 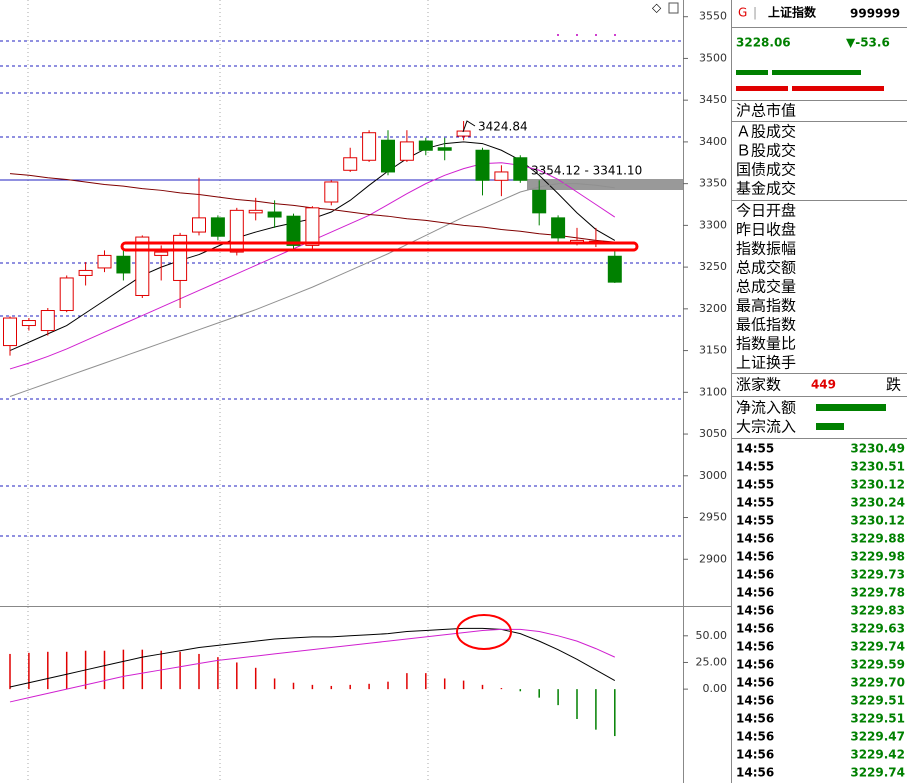 I want to click on field-label: 总成交额, so click(x=766, y=268).